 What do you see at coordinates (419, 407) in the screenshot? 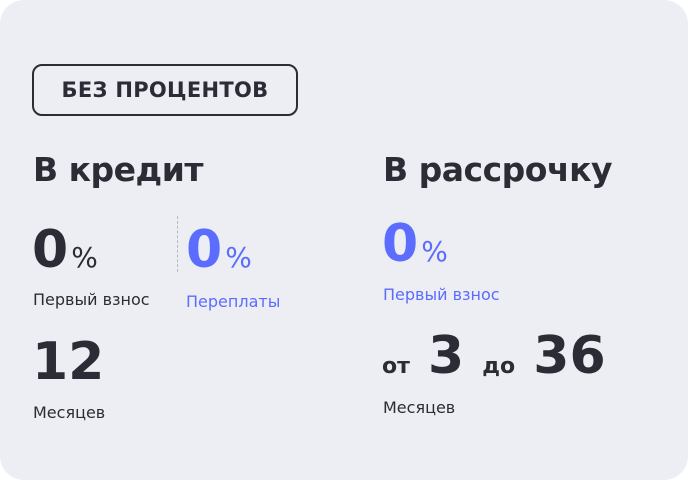
I see `installment-term-label: Месяцев` at bounding box center [419, 407].